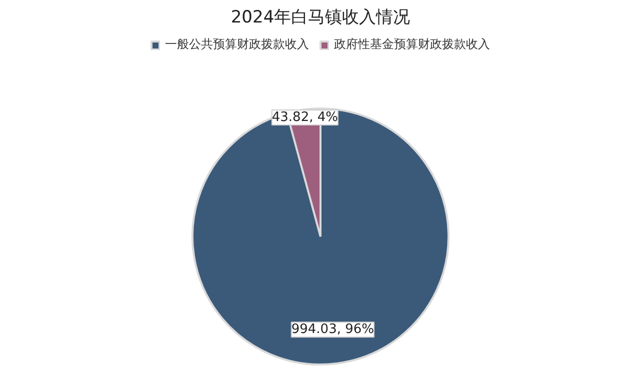 The width and height of the screenshot is (640, 389). What do you see at coordinates (332, 330) in the screenshot?
I see `data-label: 994.03, 96%` at bounding box center [332, 330].